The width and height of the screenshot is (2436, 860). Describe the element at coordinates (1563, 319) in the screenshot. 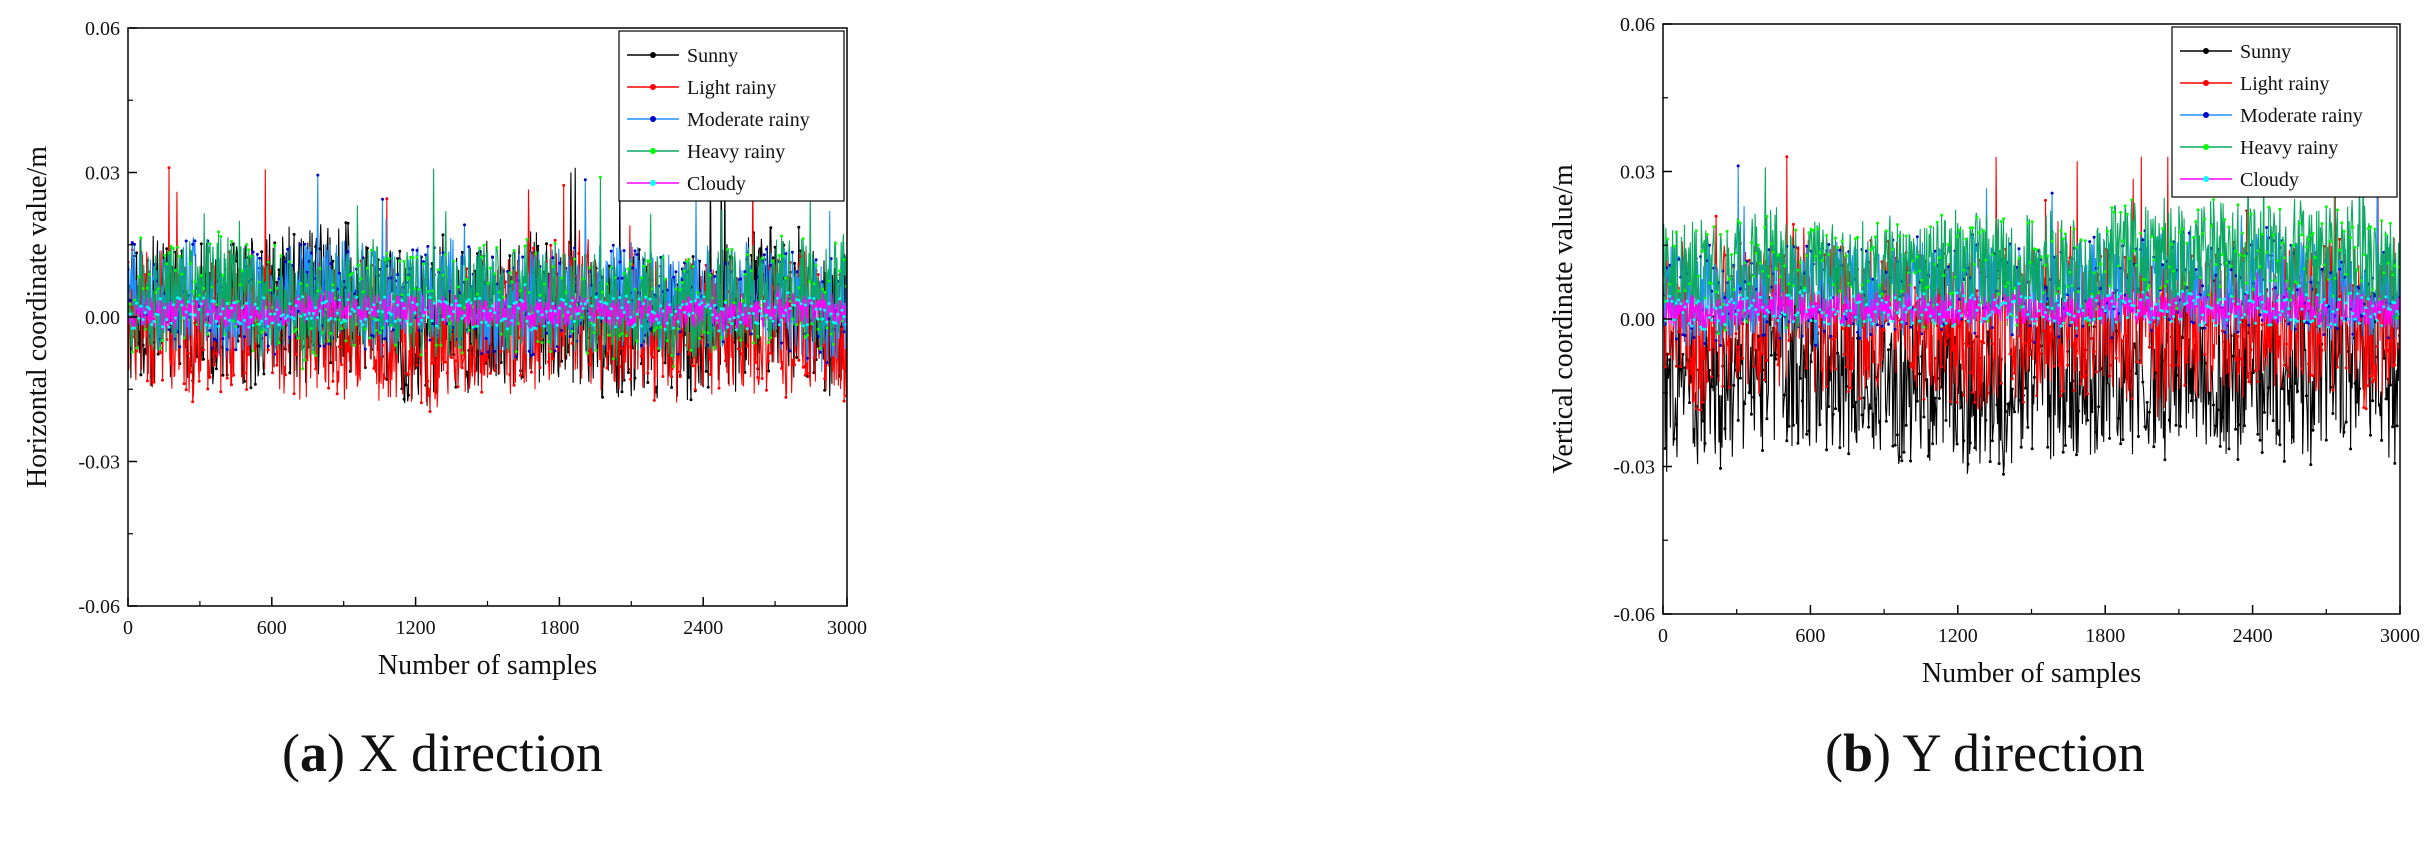

I see `y-axis-title: Vertical coordinate value/m` at that location.